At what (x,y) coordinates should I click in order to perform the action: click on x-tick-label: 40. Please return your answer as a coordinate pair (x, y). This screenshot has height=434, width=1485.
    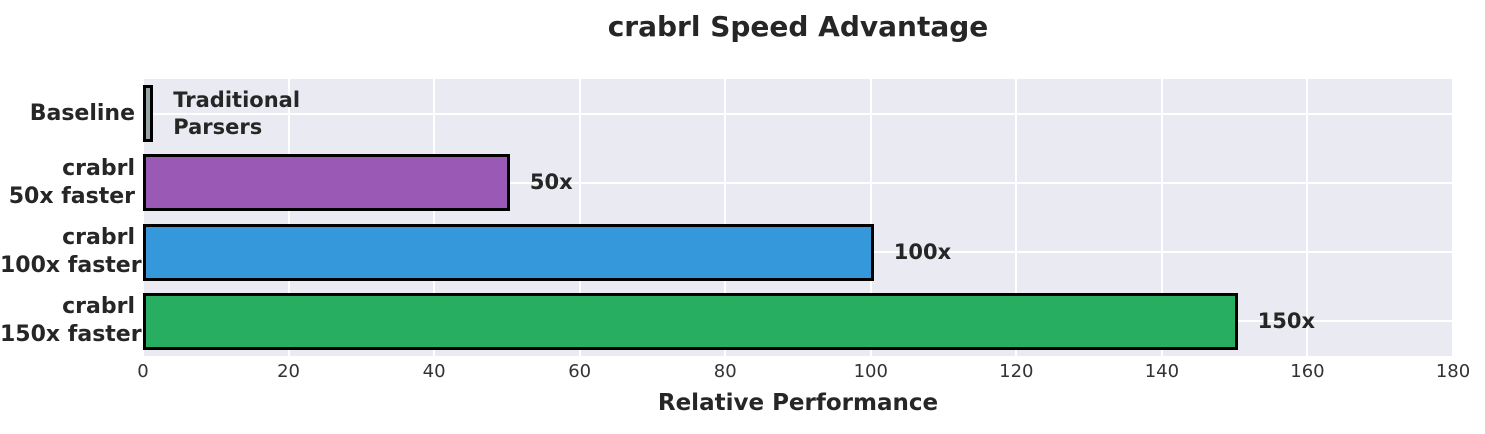
    Looking at the image, I should click on (434, 371).